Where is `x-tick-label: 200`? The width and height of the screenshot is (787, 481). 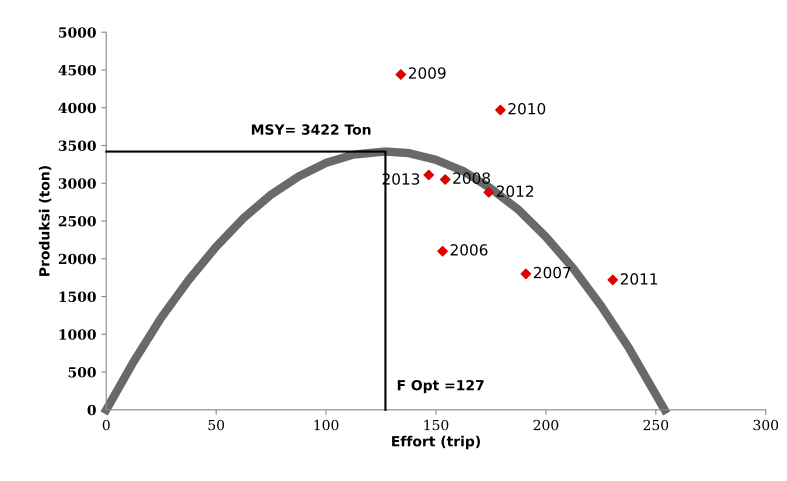 x-tick-label: 200 is located at coordinates (546, 425).